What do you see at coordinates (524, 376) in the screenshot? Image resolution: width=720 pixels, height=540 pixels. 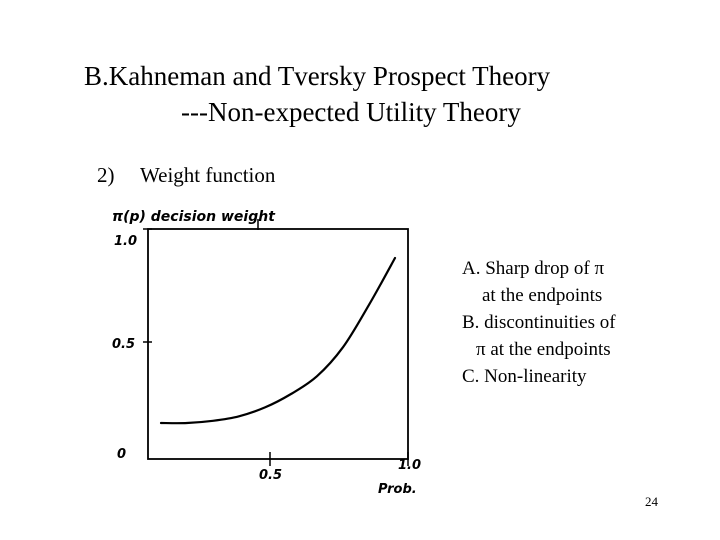 I see `note-c-line1: C. Non-linearity` at bounding box center [524, 376].